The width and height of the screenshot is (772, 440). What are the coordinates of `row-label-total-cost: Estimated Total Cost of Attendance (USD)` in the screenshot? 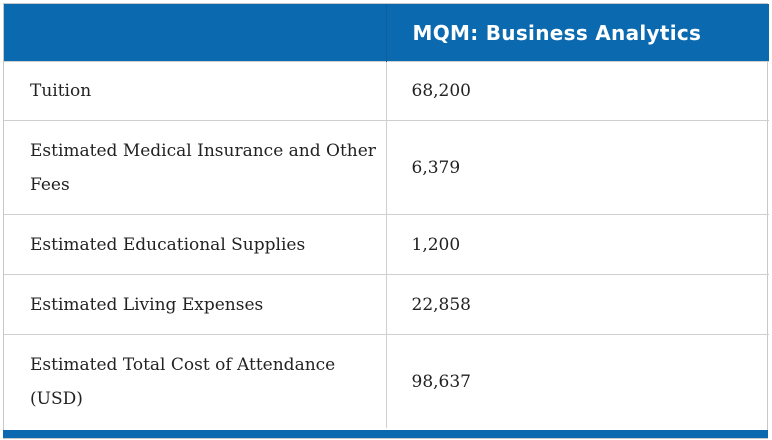 It's located at (195, 381).